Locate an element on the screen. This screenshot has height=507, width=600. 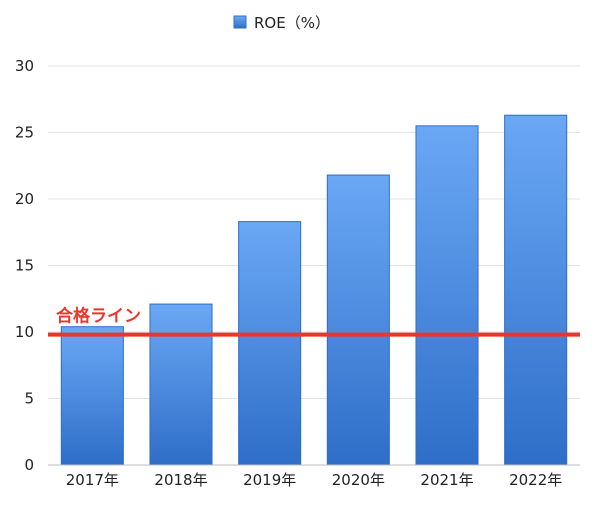
x-tick-label: 2019年 is located at coordinates (269, 480).